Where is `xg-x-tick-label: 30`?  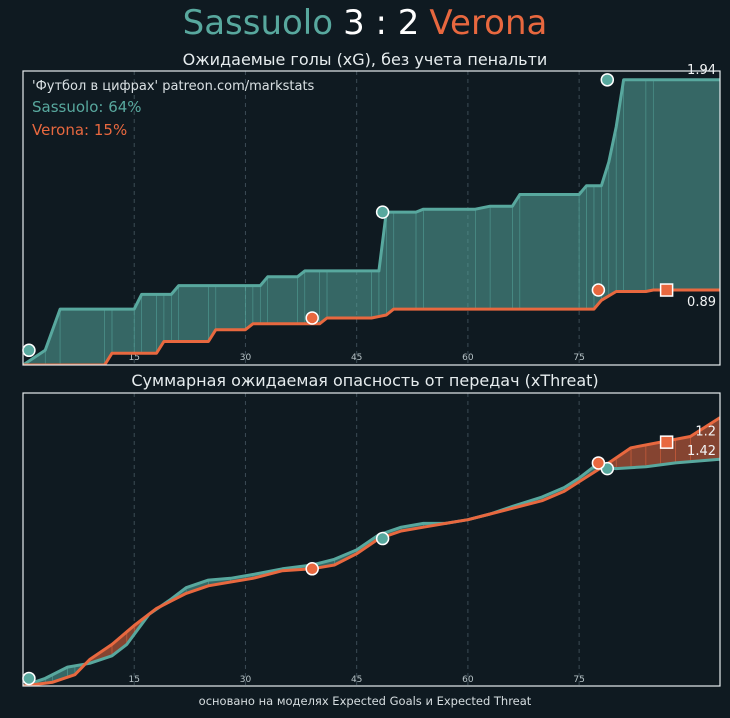
xg-x-tick-label: 30 is located at coordinates (246, 358).